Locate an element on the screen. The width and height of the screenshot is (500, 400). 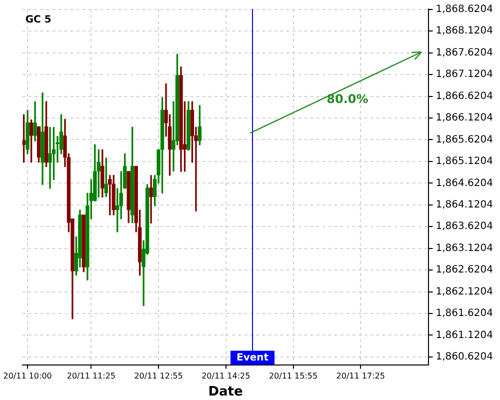
y-tick-label: 1,868.1204 is located at coordinates (465, 31).